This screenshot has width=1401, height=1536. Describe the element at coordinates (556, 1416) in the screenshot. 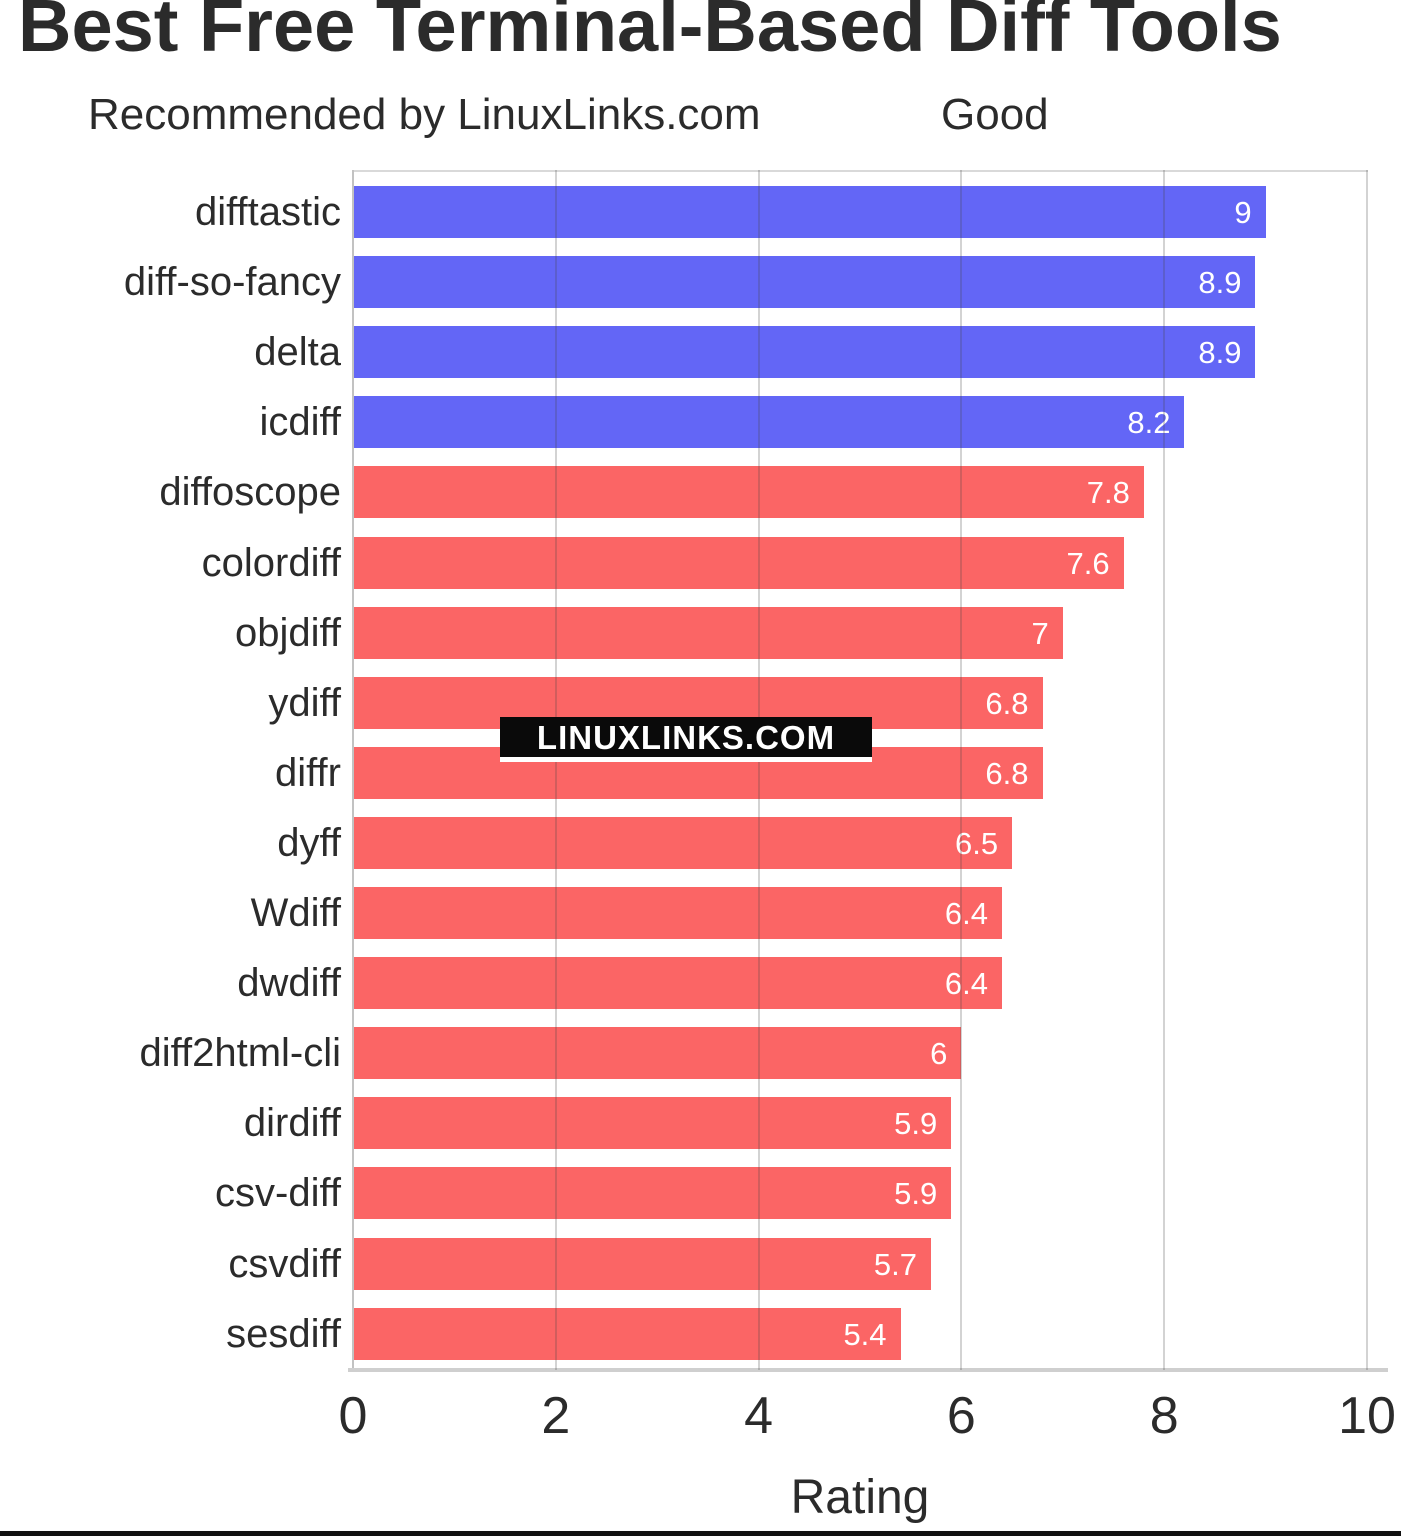

I see `x-tick-label: 2` at that location.